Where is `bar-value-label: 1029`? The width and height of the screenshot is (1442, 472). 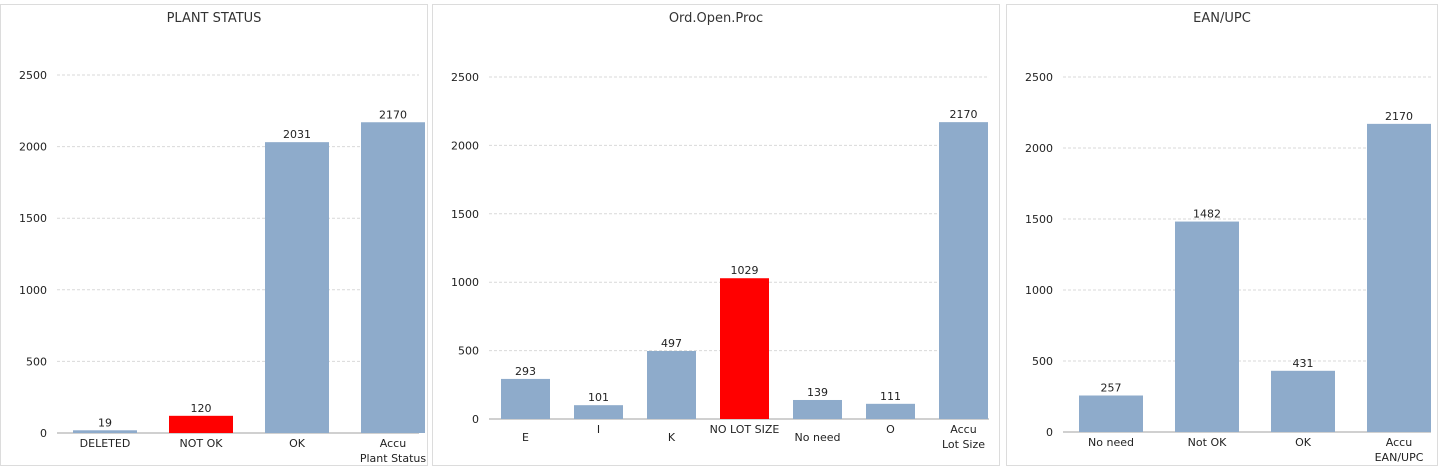 bar-value-label: 1029 is located at coordinates (745, 270).